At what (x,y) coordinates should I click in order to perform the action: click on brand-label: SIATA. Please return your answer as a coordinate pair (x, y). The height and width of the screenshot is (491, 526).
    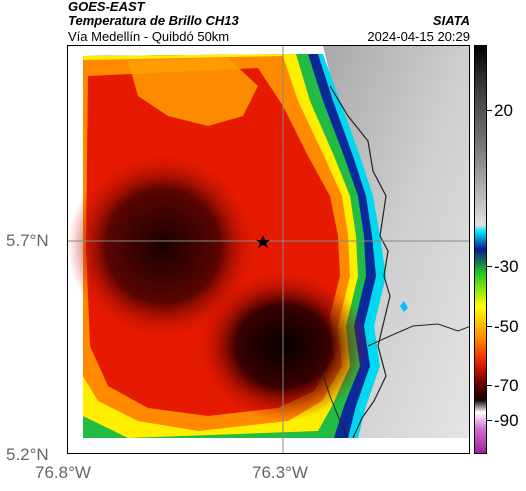
    Looking at the image, I should click on (451, 20).